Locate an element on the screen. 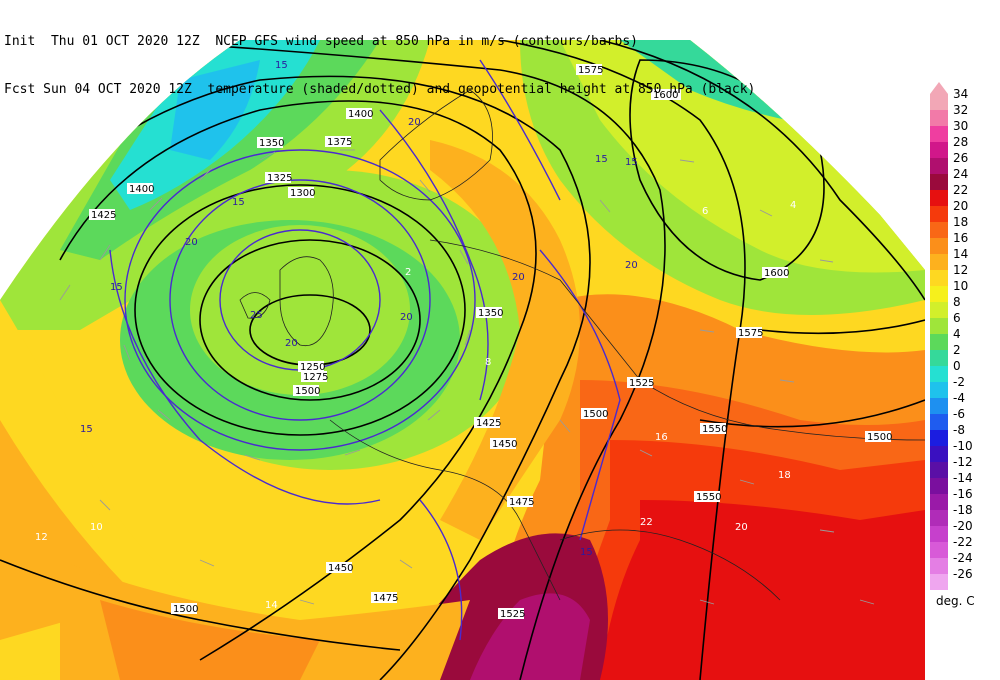 This screenshot has height=680, width=1000. legend-tick-label: -26 is located at coordinates (963, 574).